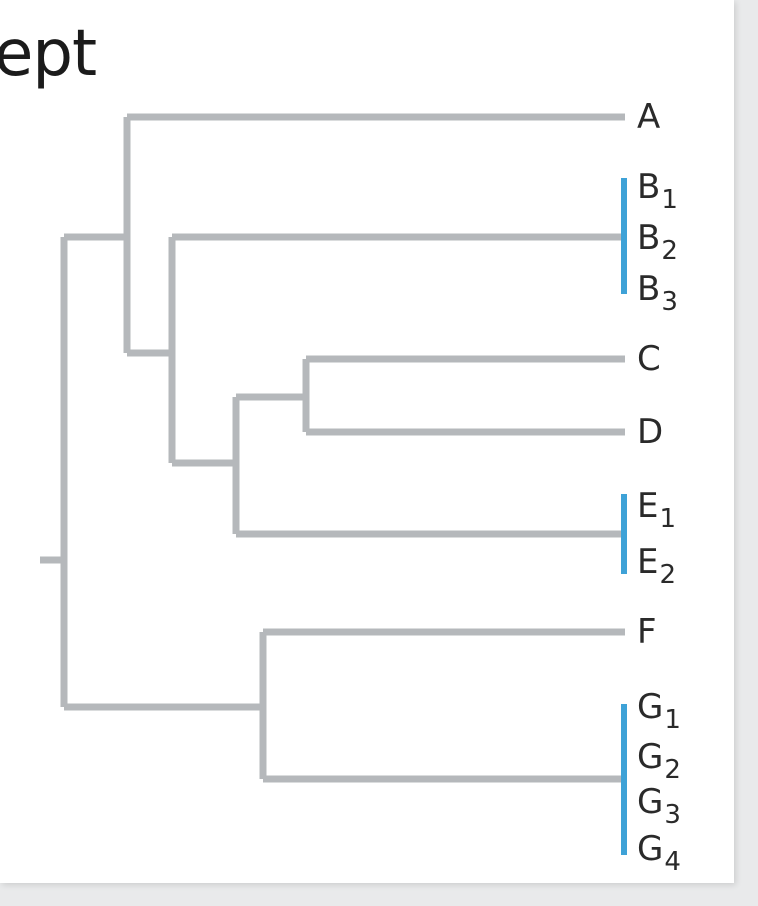 The image size is (758, 906). I want to click on leaf-label-g1: G1, so click(659, 710).